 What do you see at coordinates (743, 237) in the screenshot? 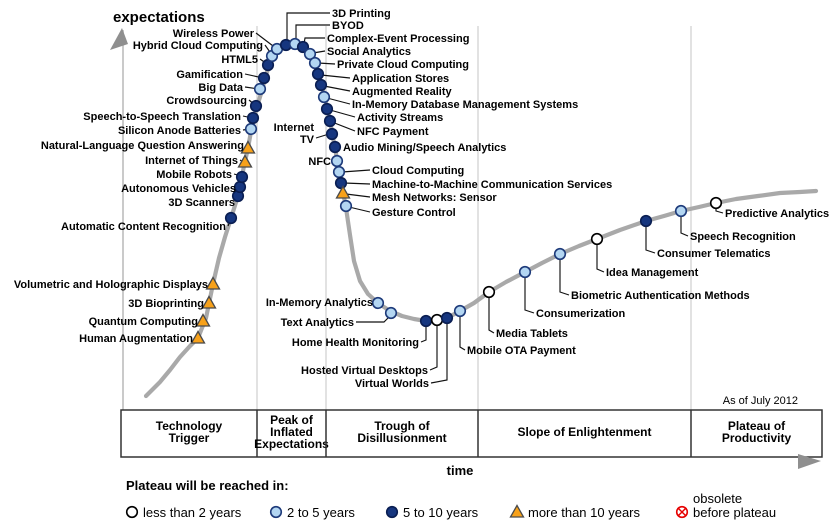
I see `label-speech-recognition: Speech Recognition` at bounding box center [743, 237].